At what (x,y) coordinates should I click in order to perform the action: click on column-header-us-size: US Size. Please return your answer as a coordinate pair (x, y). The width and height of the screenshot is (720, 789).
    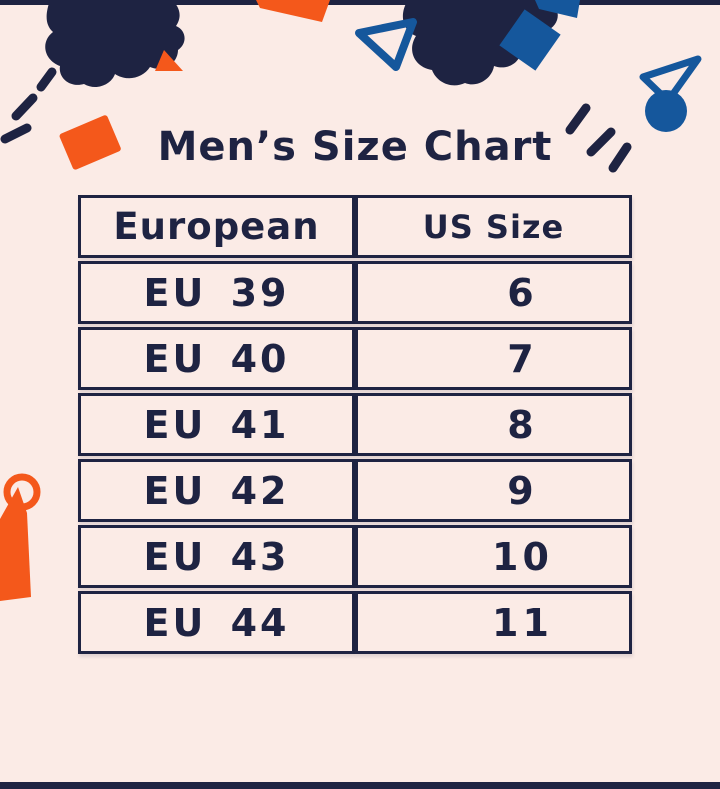
    Looking at the image, I should click on (493, 226).